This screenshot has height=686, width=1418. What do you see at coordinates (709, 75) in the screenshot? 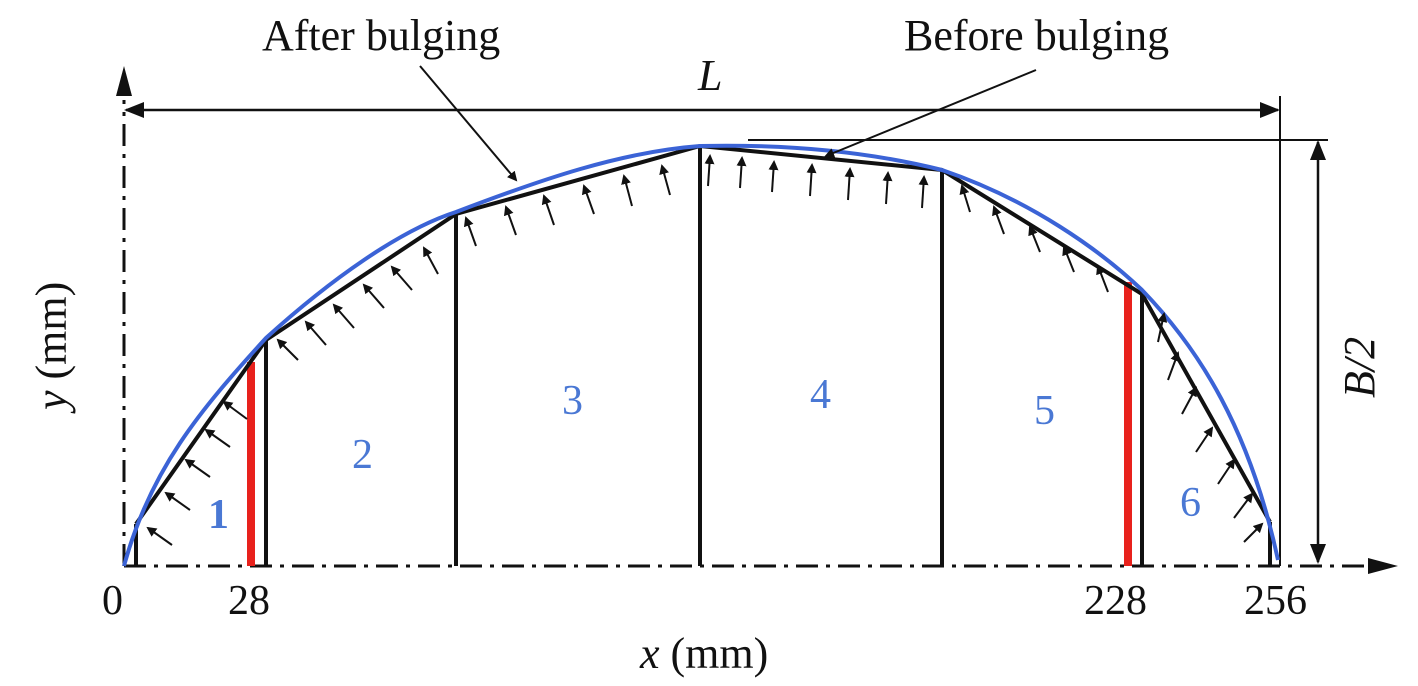
I see `length-label: L` at bounding box center [709, 75].